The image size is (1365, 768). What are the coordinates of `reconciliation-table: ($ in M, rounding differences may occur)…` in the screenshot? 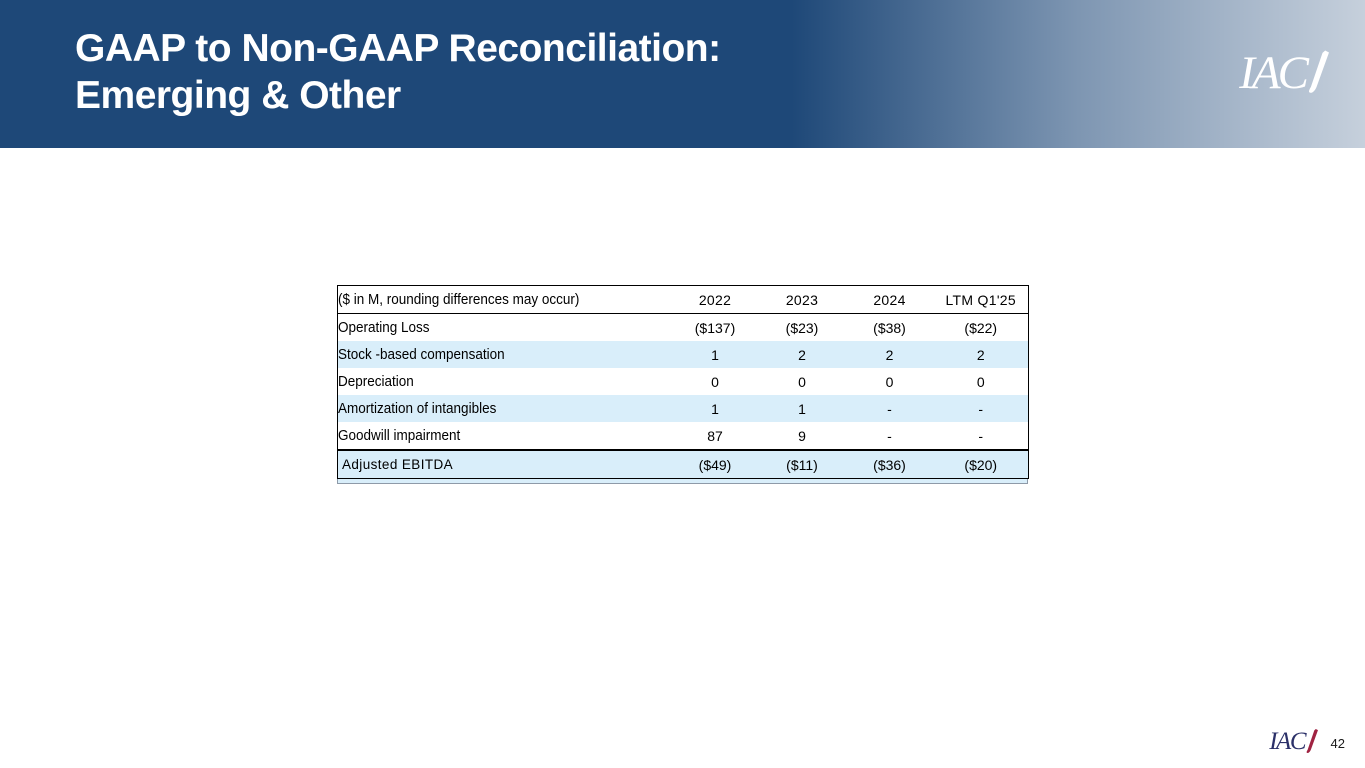 It's located at (683, 384).